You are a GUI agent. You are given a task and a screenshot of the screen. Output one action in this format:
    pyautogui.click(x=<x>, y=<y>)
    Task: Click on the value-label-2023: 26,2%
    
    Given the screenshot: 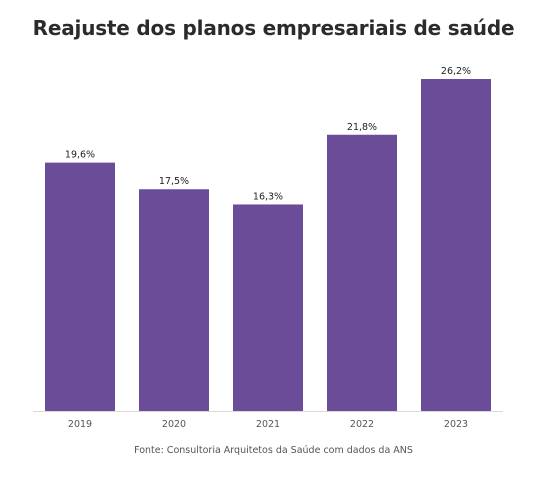 What is the action you would take?
    pyautogui.click(x=456, y=71)
    